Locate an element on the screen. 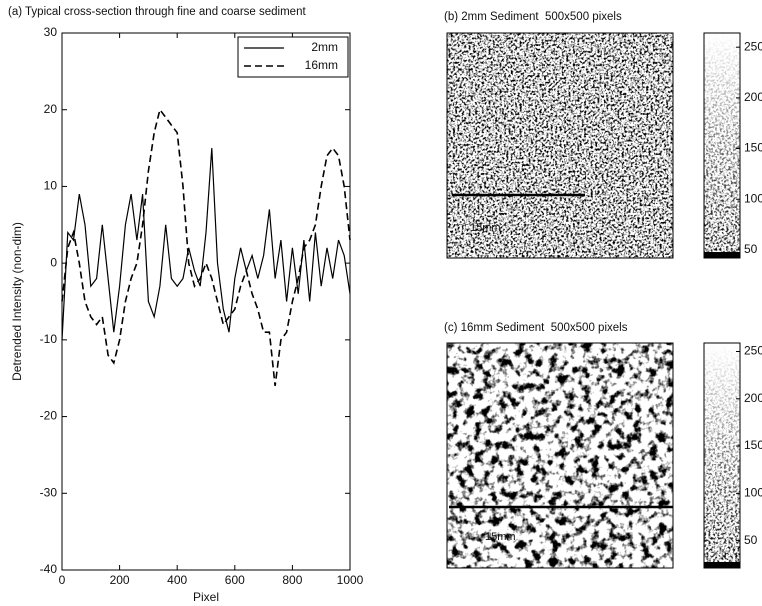 This screenshot has height=606, width=762. series-line is located at coordinates (206, 244).